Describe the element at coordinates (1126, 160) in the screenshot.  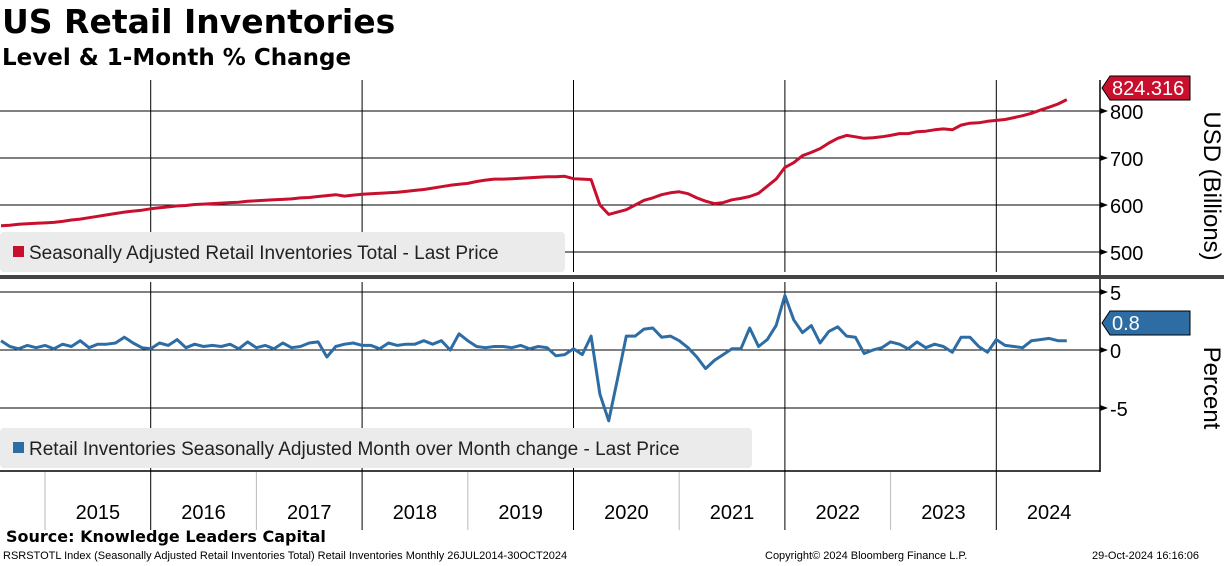
I see `y-tick-label: 700` at that location.